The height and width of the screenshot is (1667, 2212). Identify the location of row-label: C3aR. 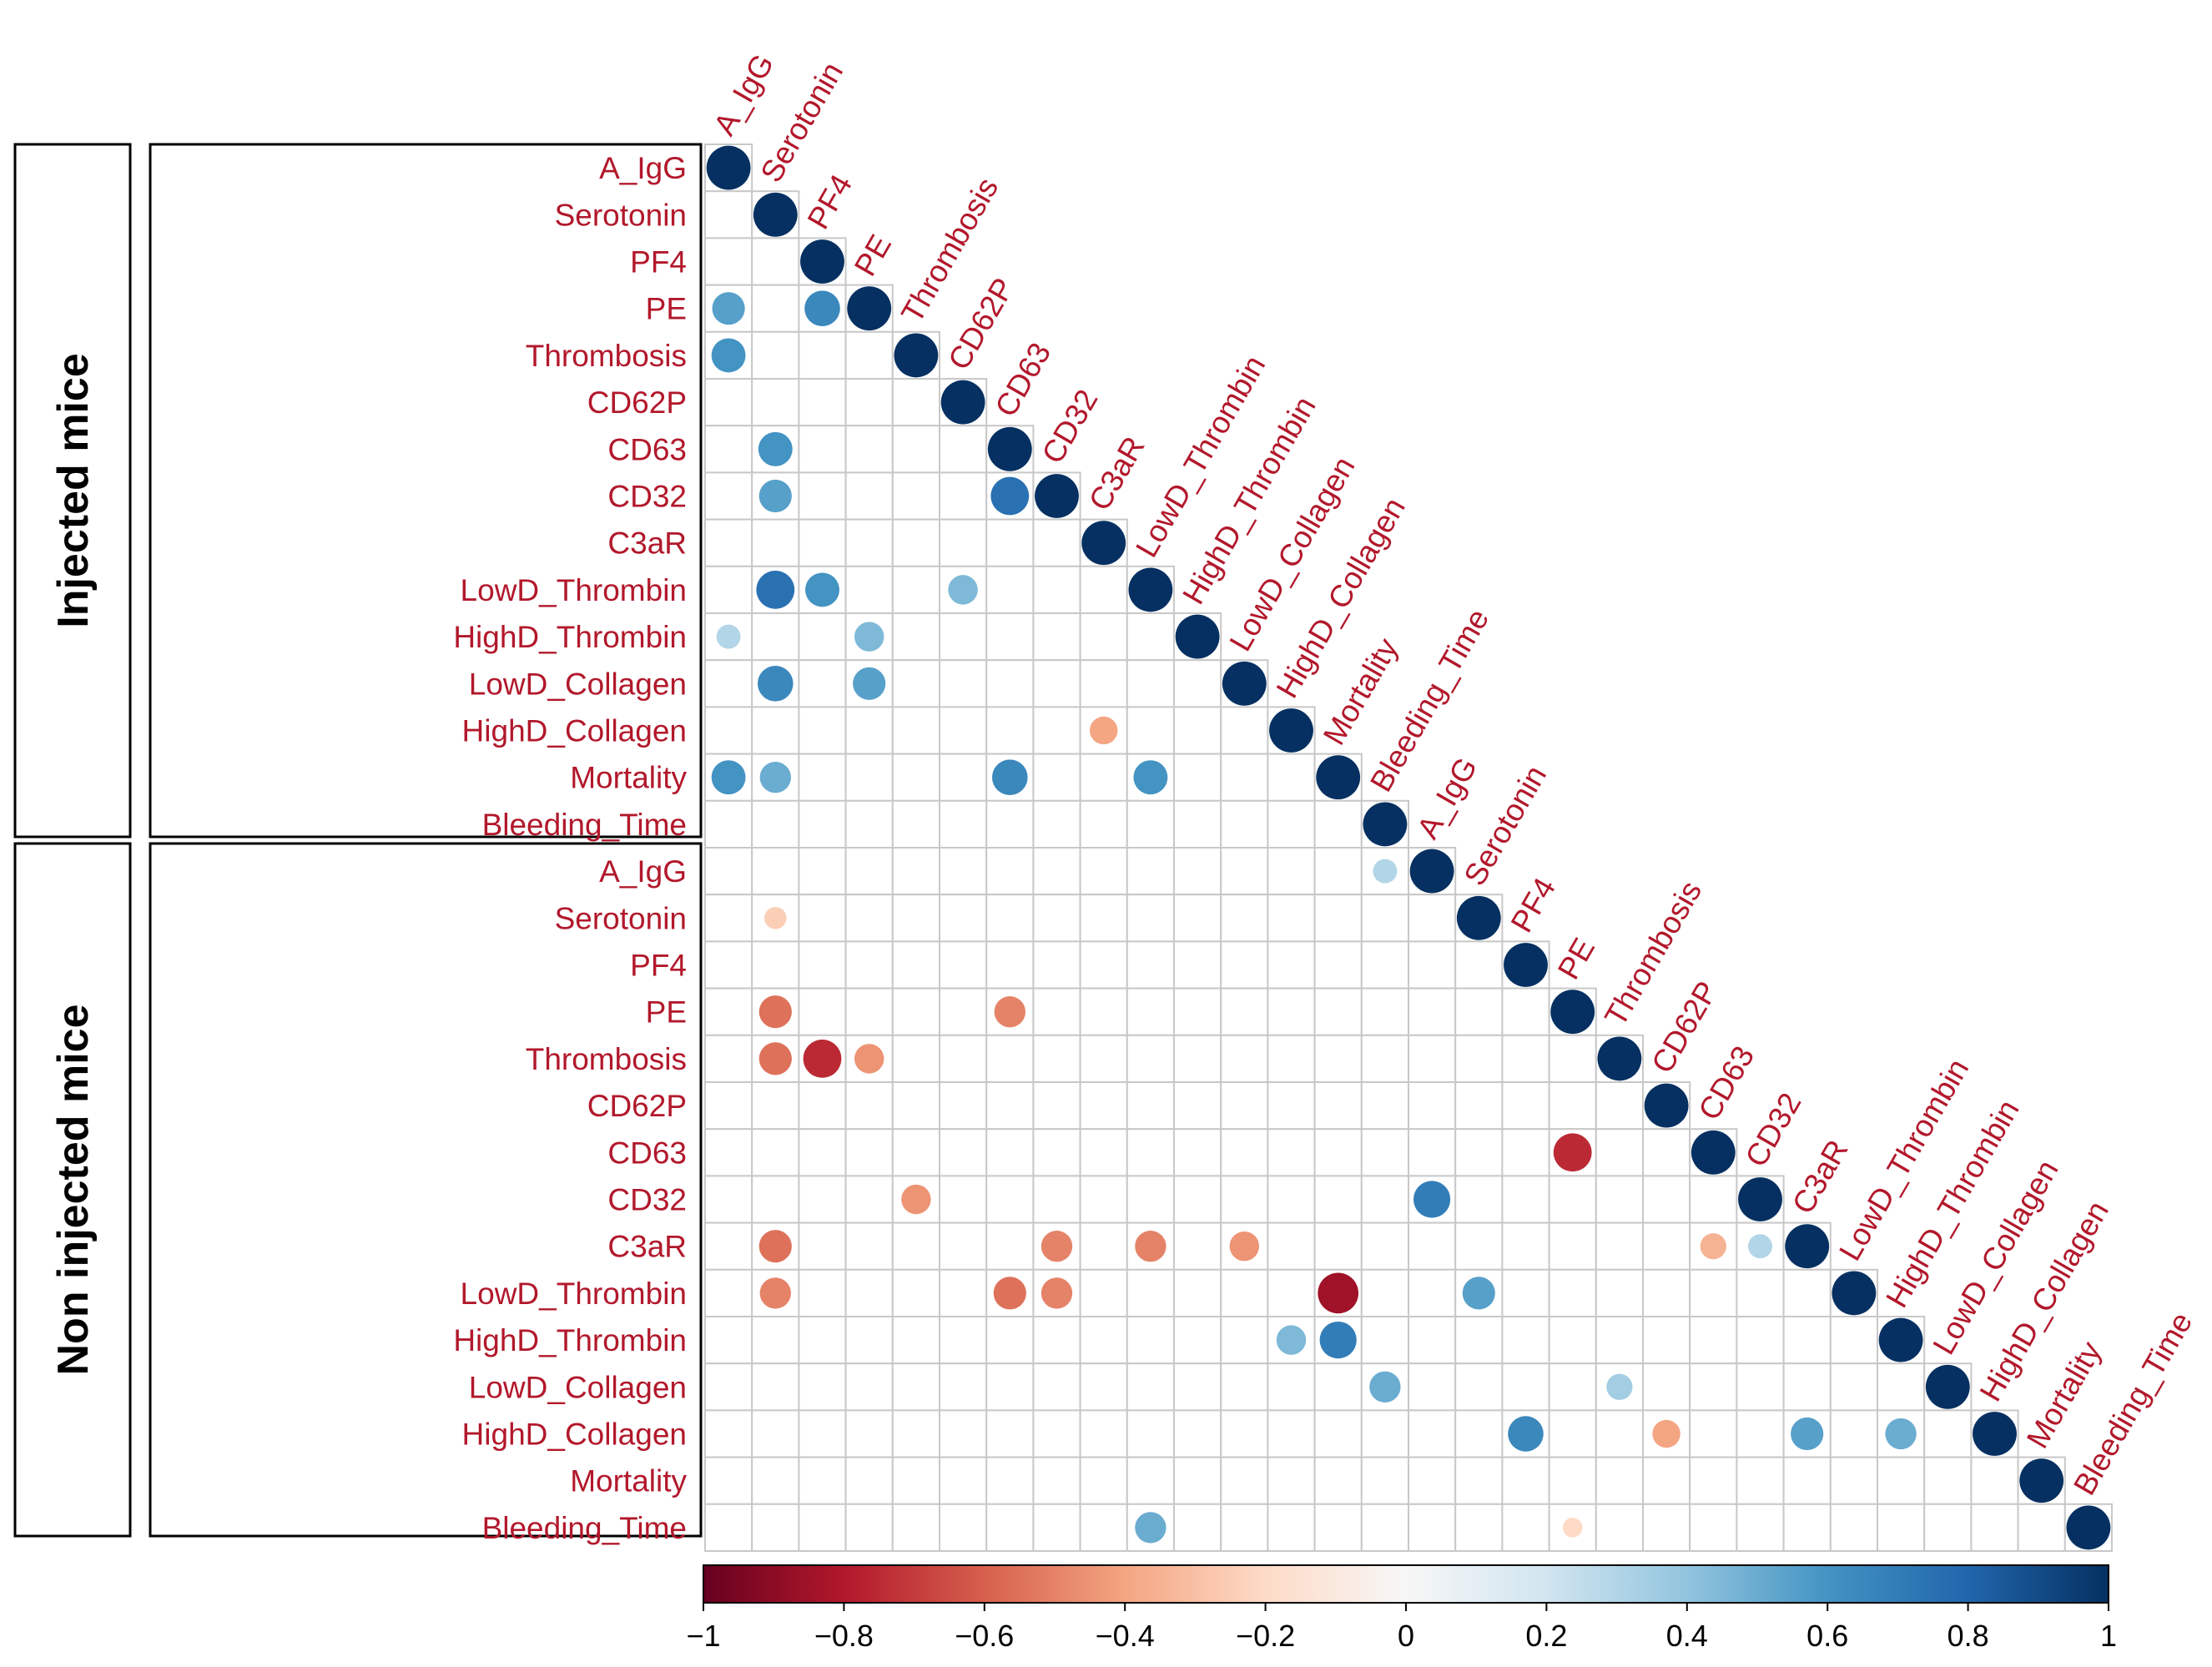
(647, 1247).